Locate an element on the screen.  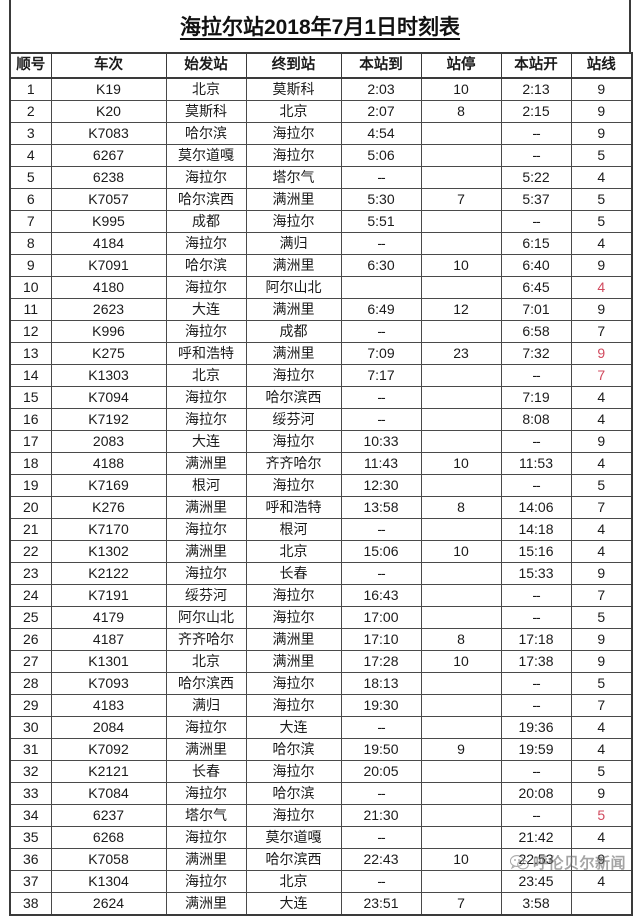
cell-seq: 21 is located at coordinates (30, 529).